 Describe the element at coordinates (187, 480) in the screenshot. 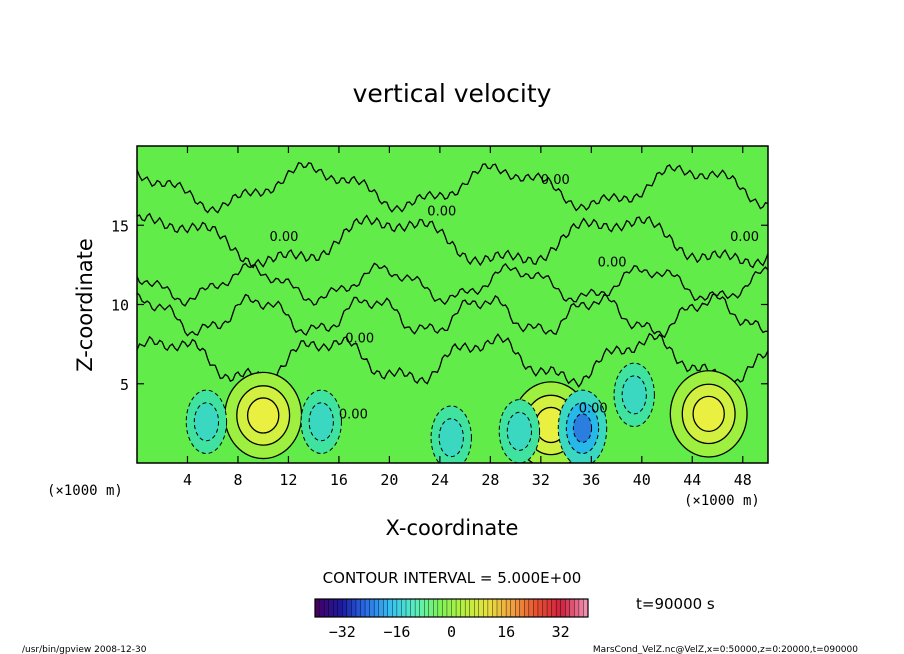

I see `x-tick-label: 4` at that location.